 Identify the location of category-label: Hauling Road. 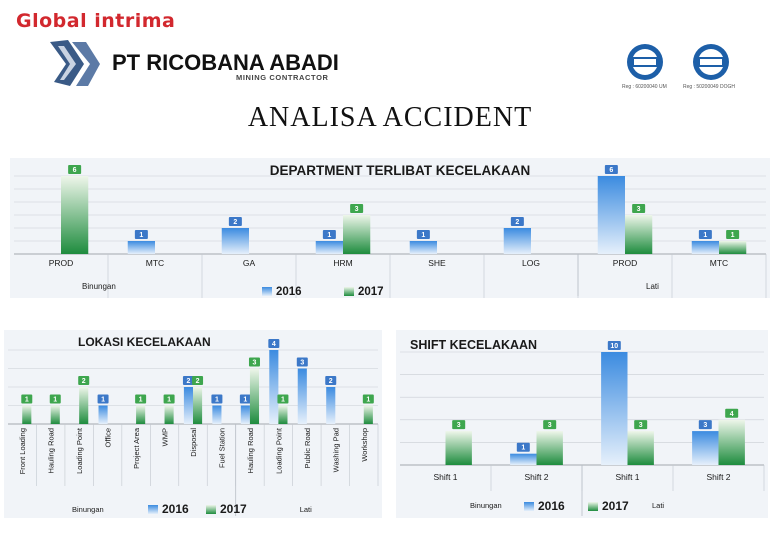
(250, 450).